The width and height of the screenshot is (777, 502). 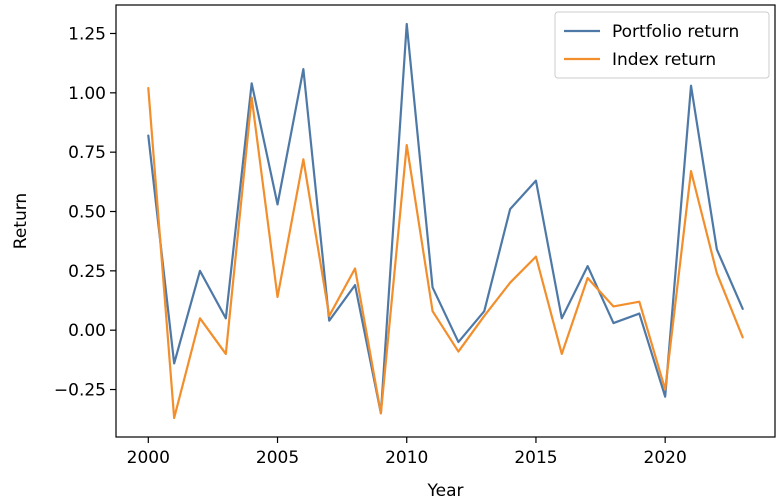 What do you see at coordinates (21, 221) in the screenshot?
I see `y-axis-label: Return` at bounding box center [21, 221].